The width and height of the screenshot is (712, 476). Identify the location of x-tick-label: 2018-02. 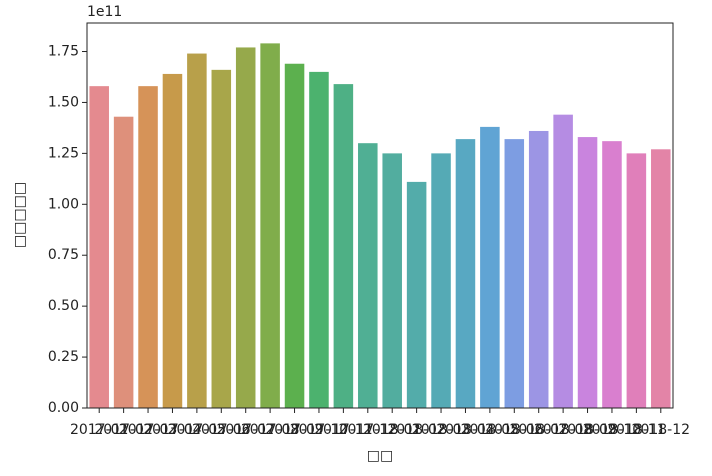
(416, 430).